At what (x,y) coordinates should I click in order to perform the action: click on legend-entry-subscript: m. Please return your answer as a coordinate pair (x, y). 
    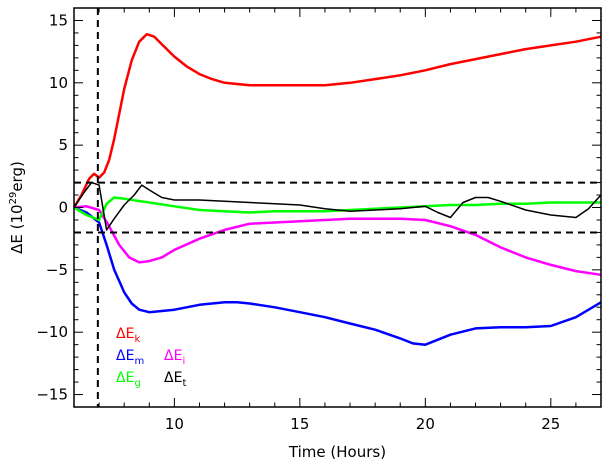
    Looking at the image, I should click on (139, 361).